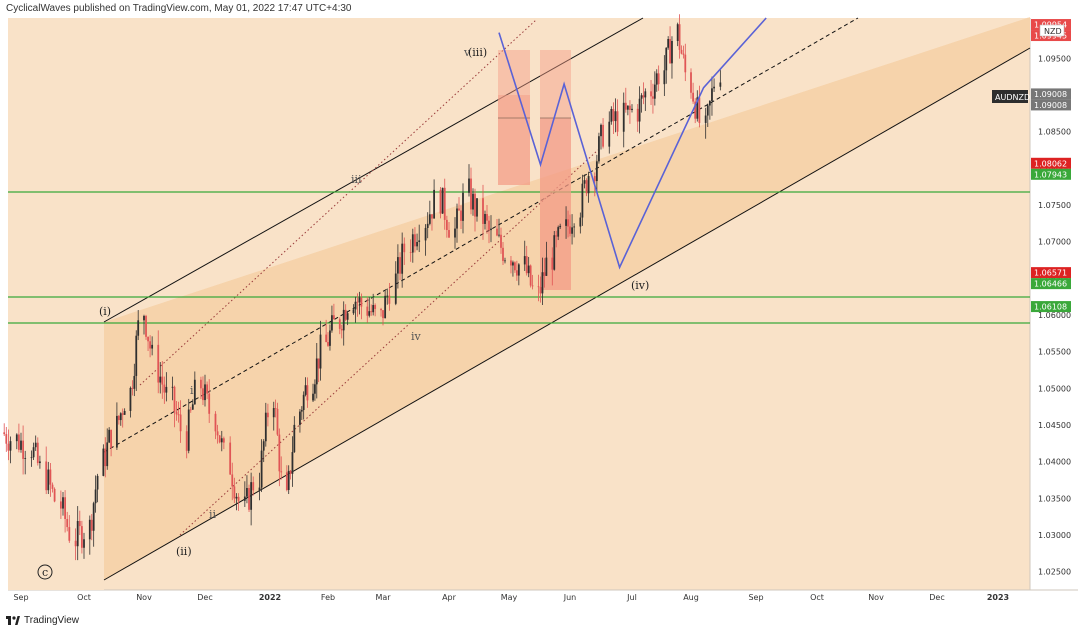  I want to click on wave-label-(iv): (iv), so click(640, 285).